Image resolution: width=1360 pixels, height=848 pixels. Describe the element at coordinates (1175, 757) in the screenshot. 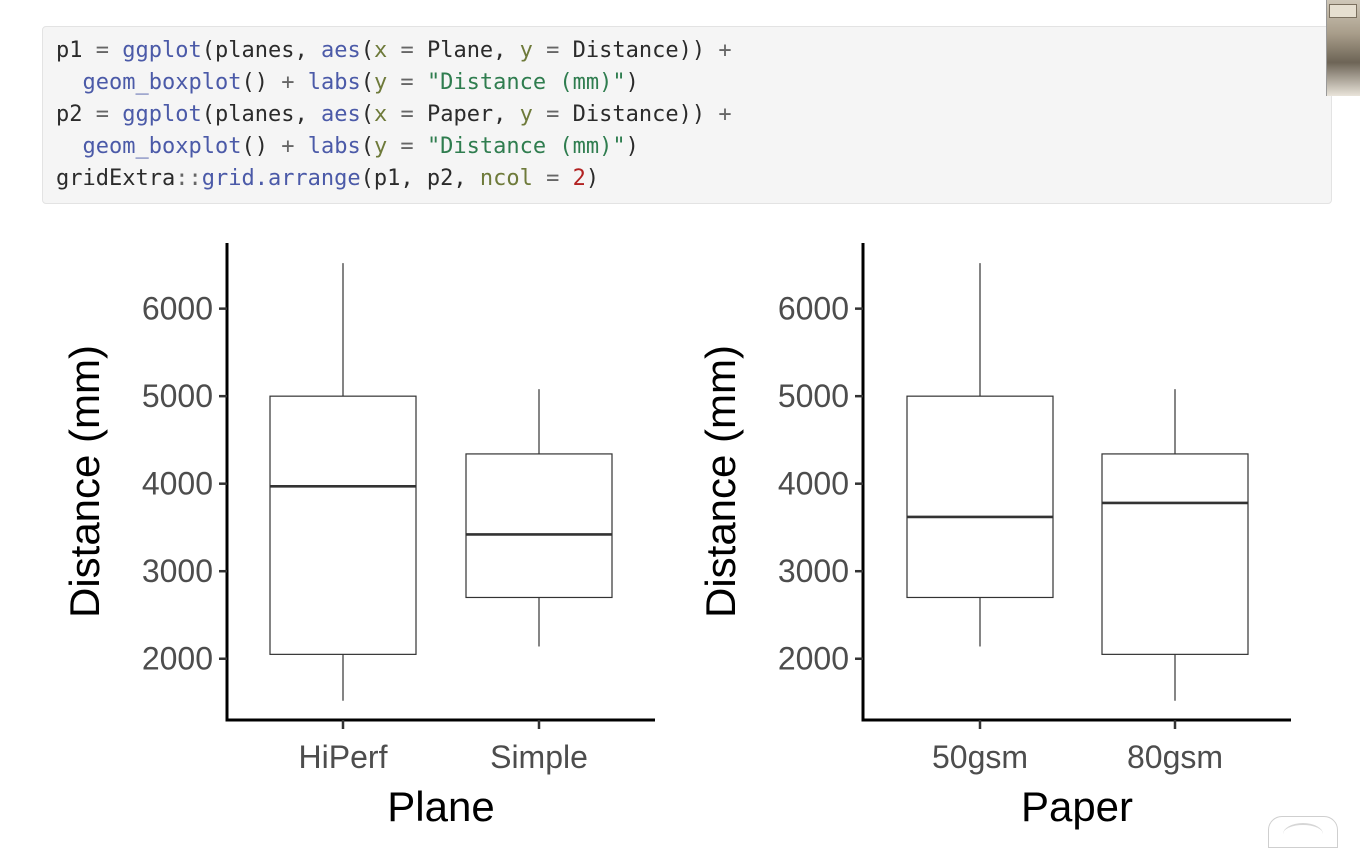

I see `x-tick-label: 80gsm` at that location.